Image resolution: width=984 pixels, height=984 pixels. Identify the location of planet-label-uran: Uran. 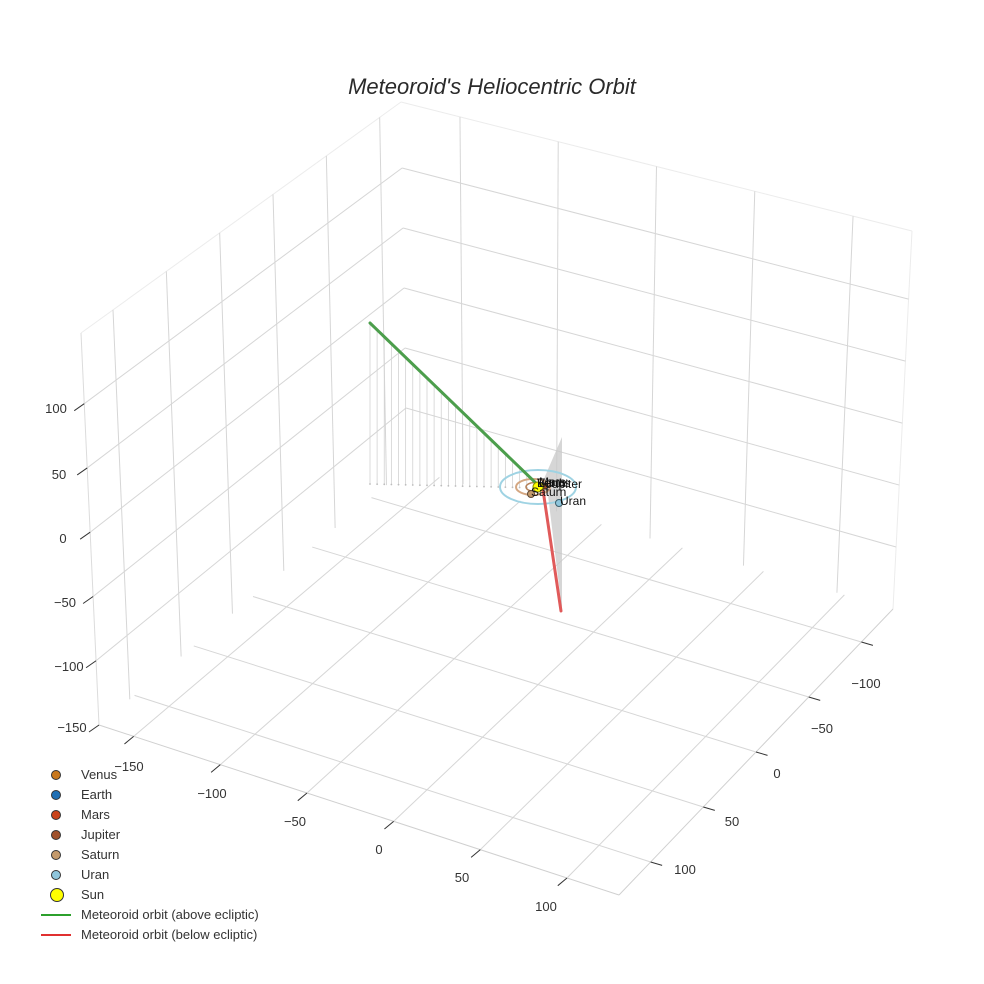
(573, 501).